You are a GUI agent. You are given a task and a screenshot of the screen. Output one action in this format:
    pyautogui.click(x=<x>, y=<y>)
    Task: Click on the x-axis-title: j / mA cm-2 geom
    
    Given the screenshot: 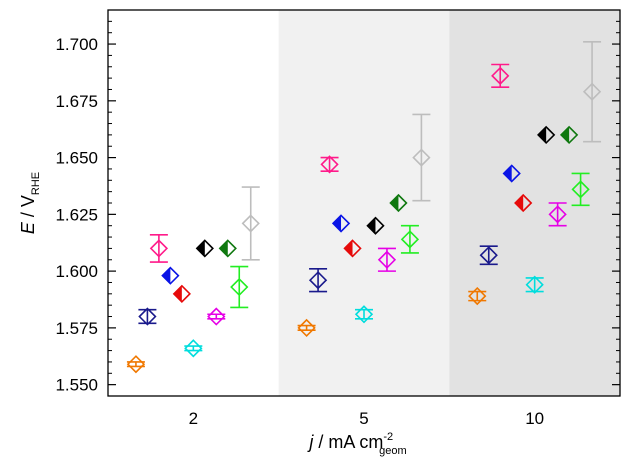 What is the action you would take?
    pyautogui.click(x=356, y=444)
    